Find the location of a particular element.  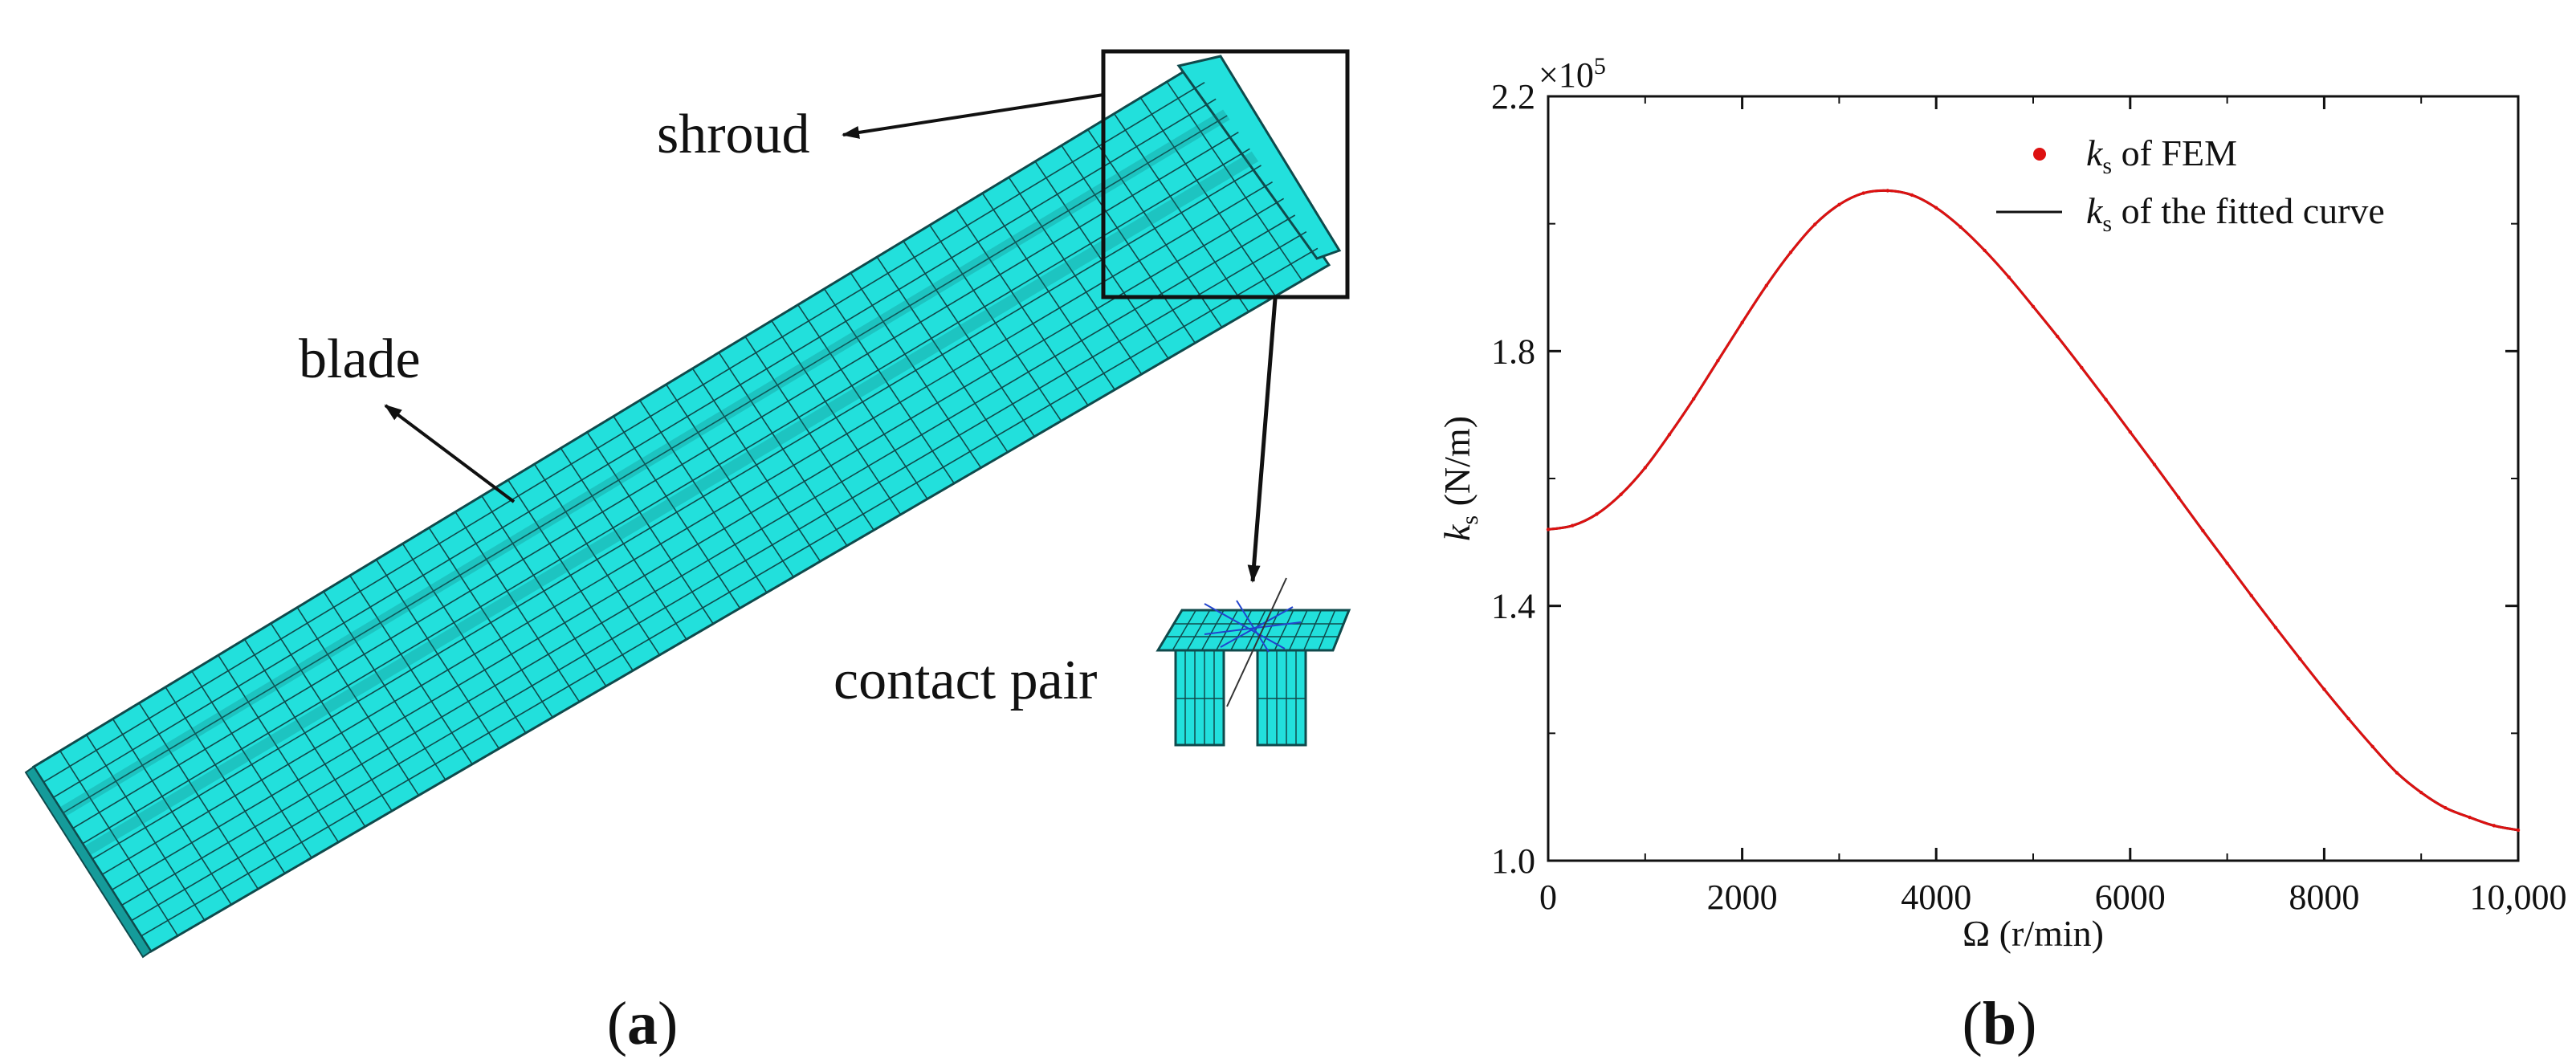

contact-normal-line is located at coordinates (1256, 642).